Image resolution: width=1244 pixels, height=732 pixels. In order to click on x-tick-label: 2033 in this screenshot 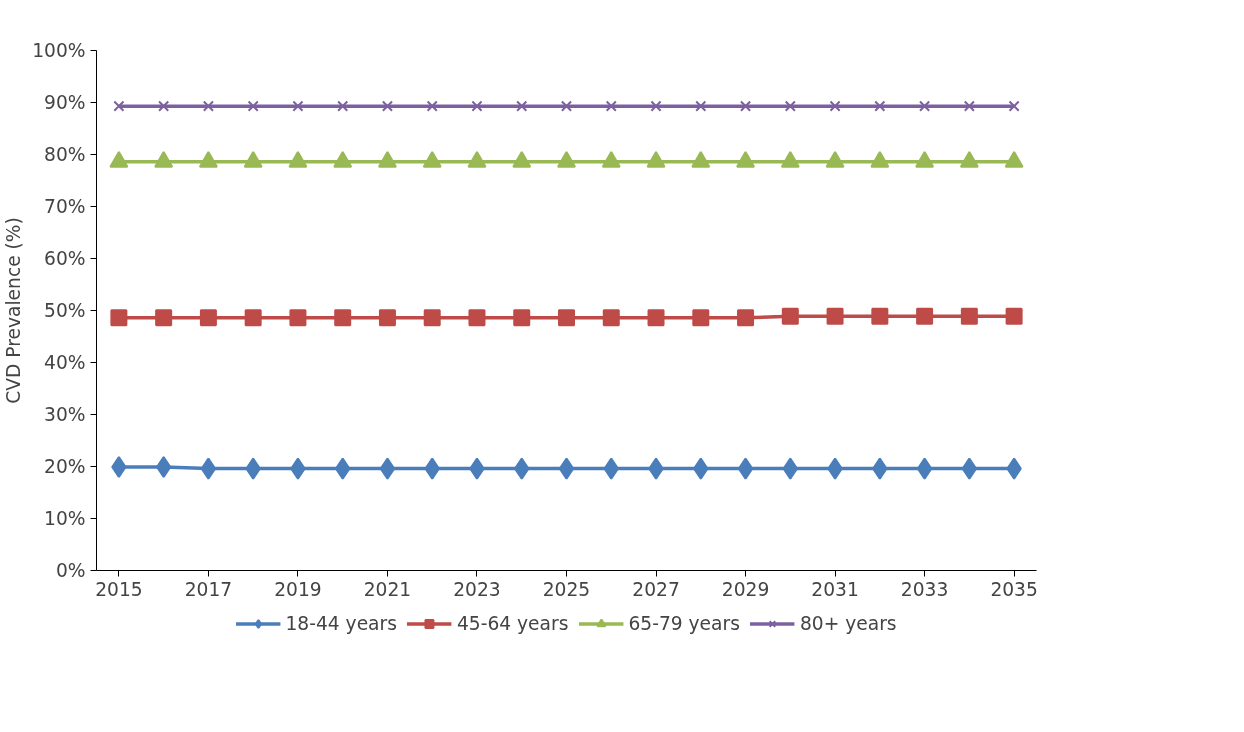, I will do `click(924, 589)`.